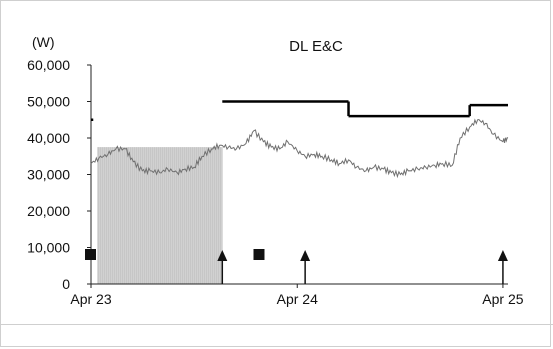  I want to click on y-tick-label: 40,000, so click(48, 138).